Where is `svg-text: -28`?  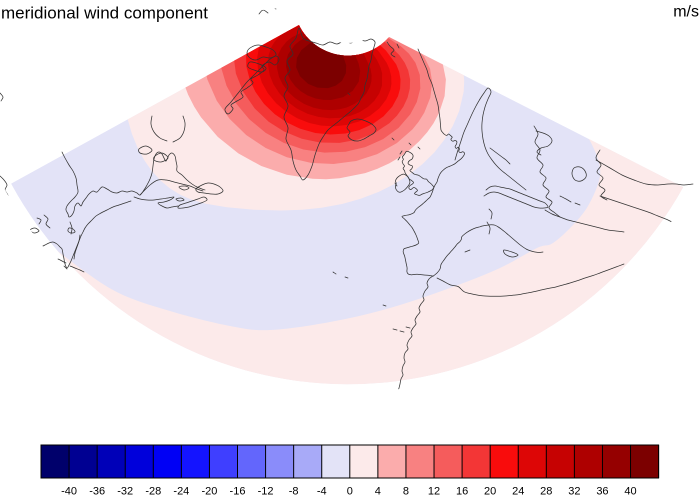
svg-text: -28 is located at coordinates (153, 492).